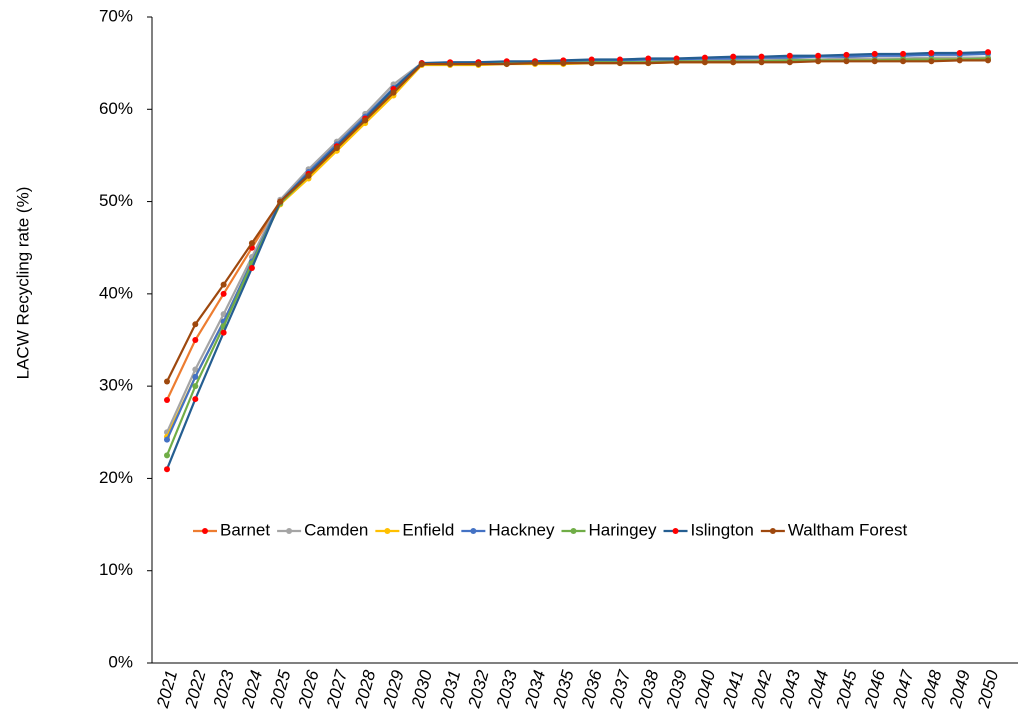 Image resolution: width=1022 pixels, height=727 pixels. What do you see at coordinates (116, 108) in the screenshot?
I see `y-tick-label: 60%` at bounding box center [116, 108].